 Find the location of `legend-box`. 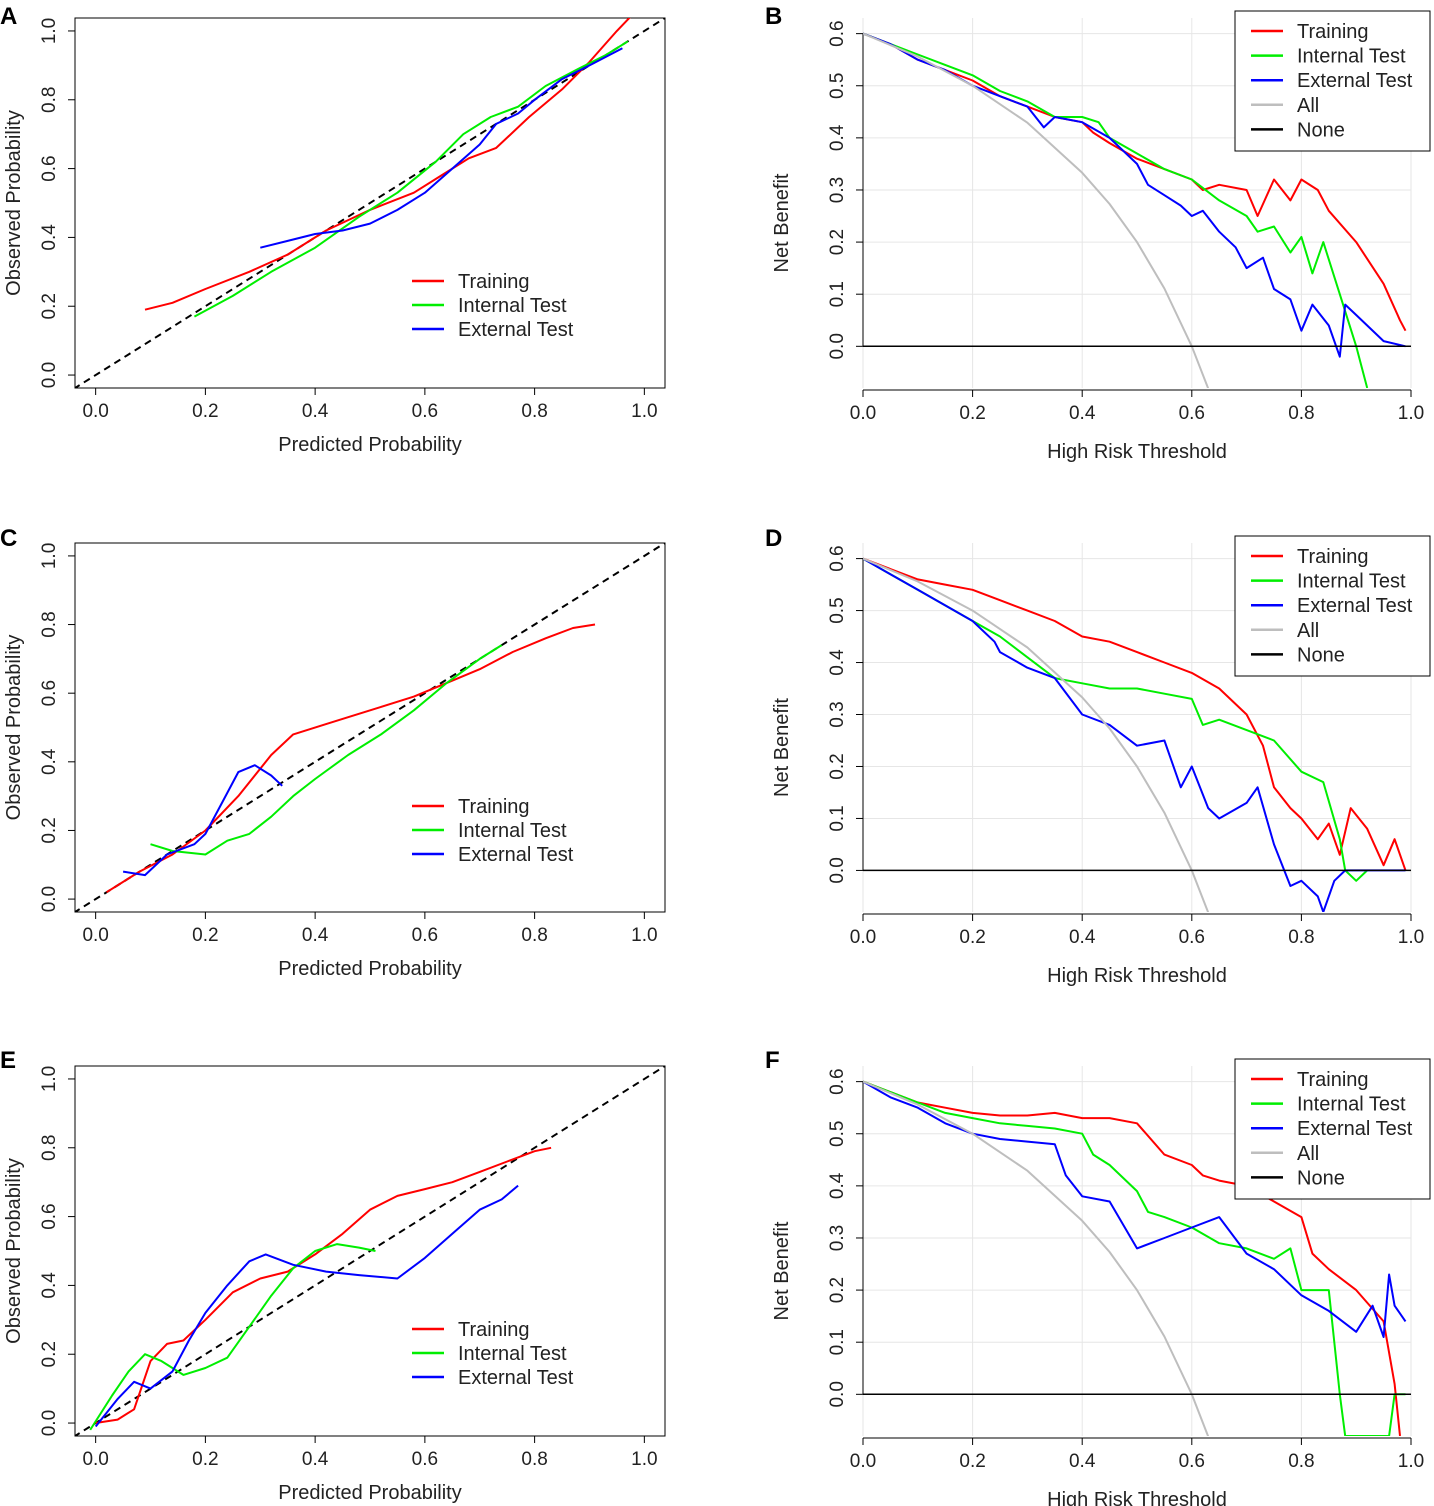

legend-box is located at coordinates (1332, 1129).